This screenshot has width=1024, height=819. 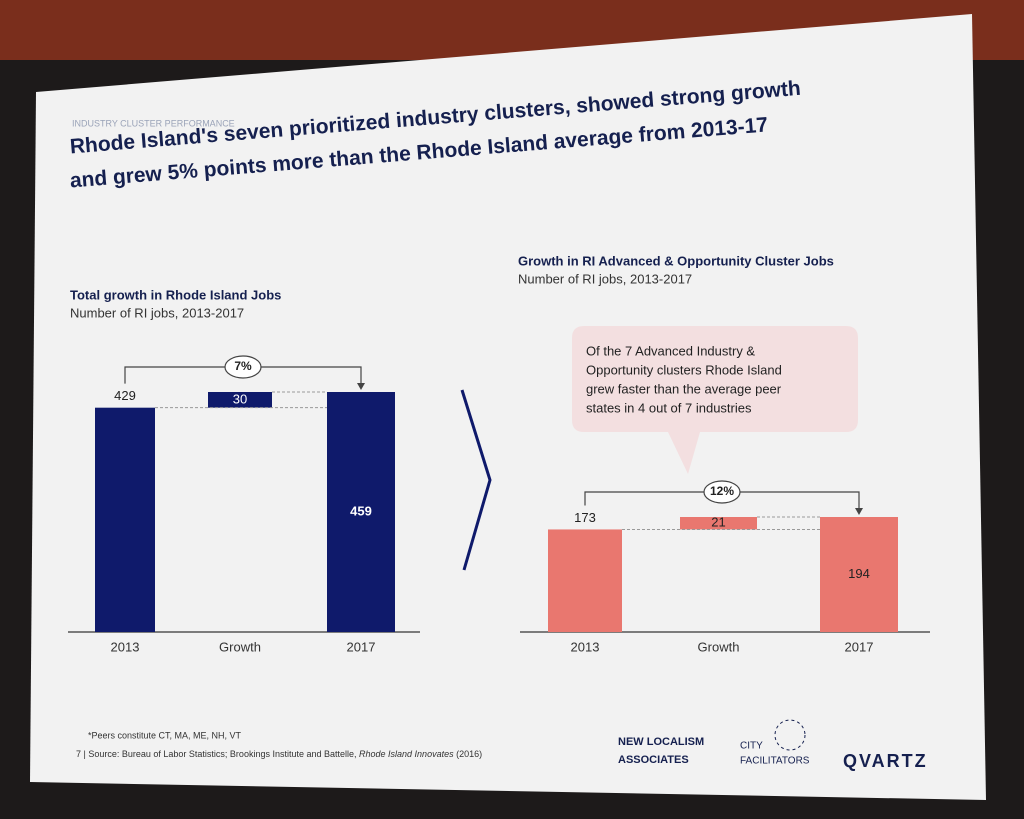 I want to click on logo: QVARTZ, so click(x=885, y=761).